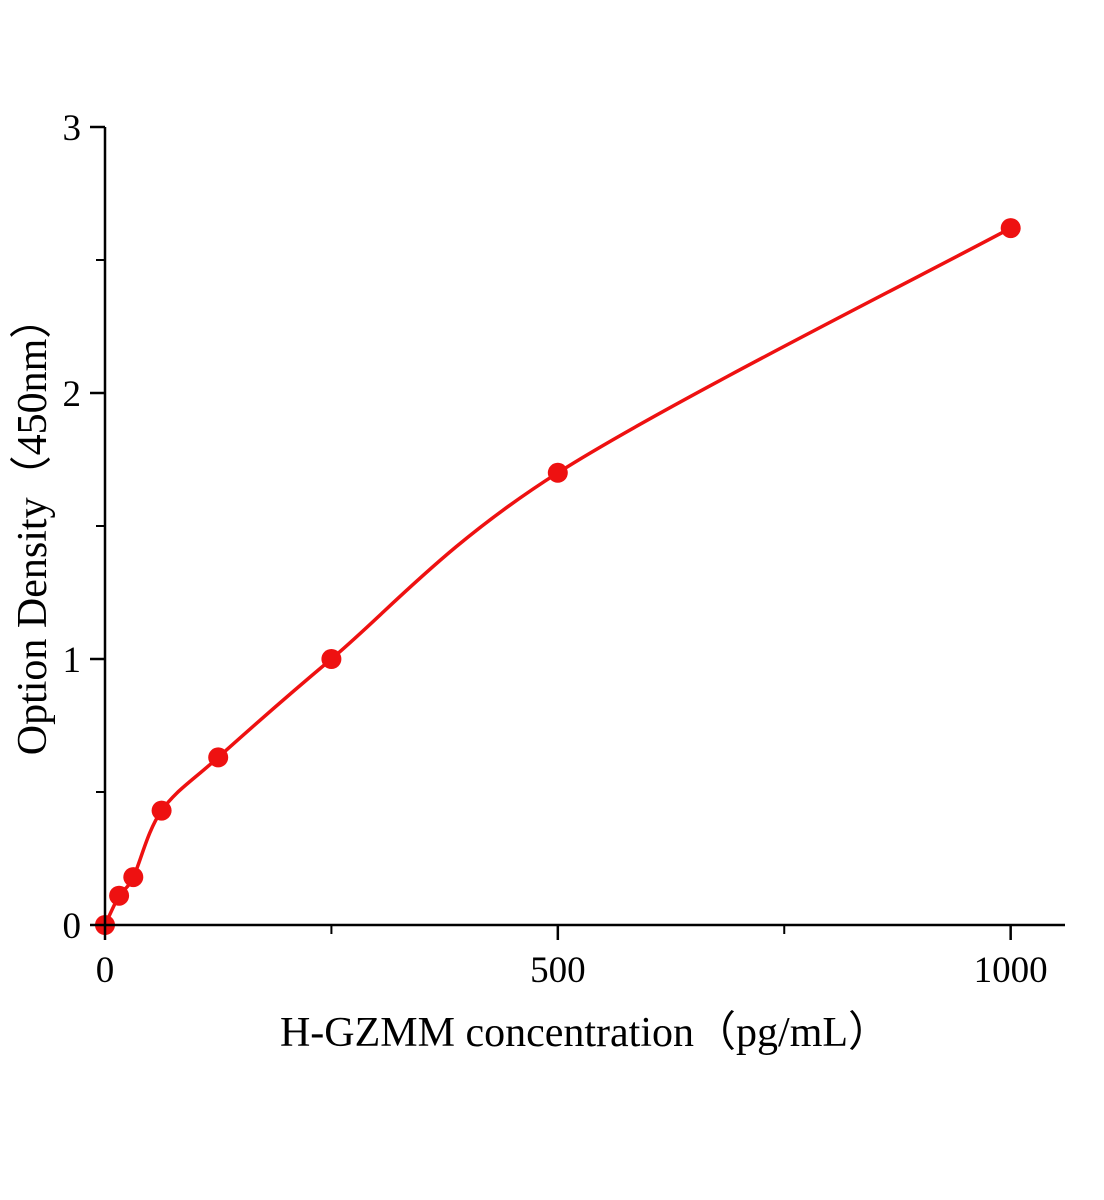 The height and width of the screenshot is (1200, 1104). What do you see at coordinates (72, 394) in the screenshot?
I see `y-tick-label: 2` at bounding box center [72, 394].